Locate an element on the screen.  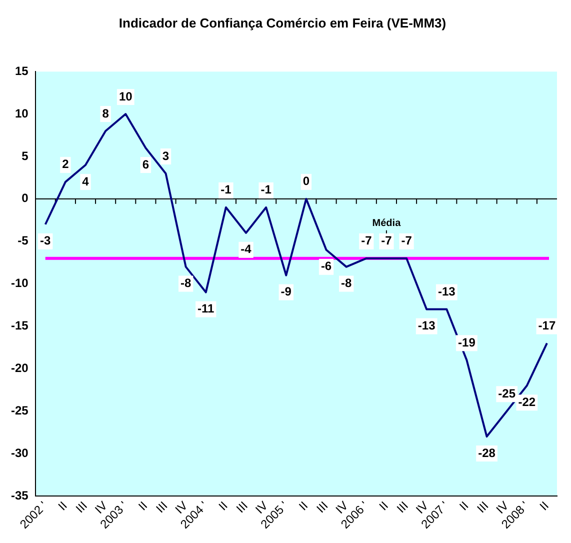
data-label: 10 is located at coordinates (125, 96).